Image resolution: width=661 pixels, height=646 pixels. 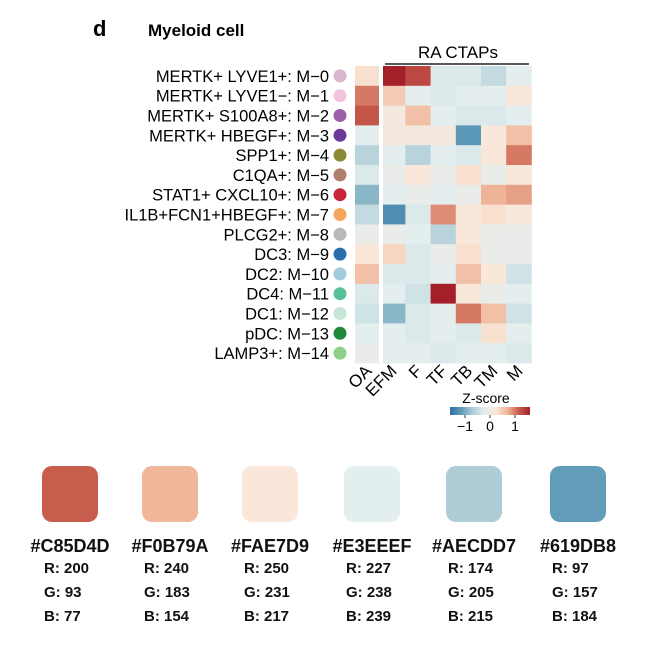 I want to click on color-swatch: #AECDD7 R: 174 G: 205 B: 215, so click(x=474, y=545).